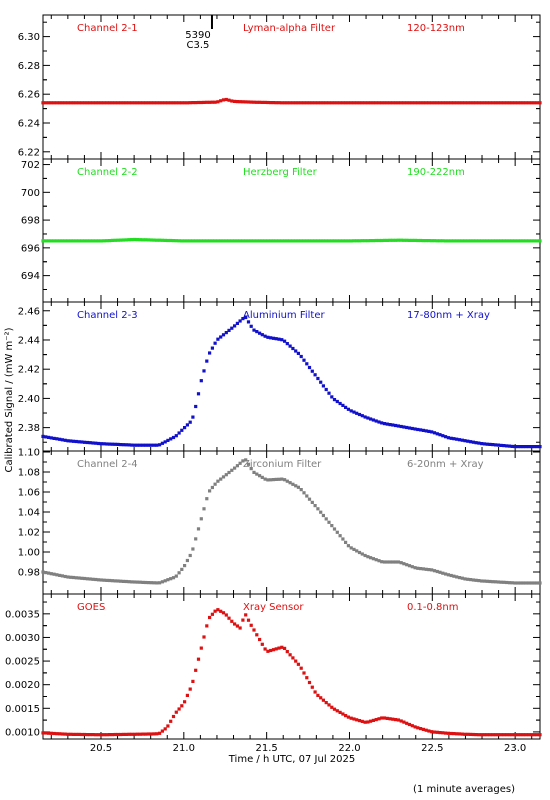 This screenshot has height=800, width=550. I want to click on y-axis-title: Calibrated Signal / (mW m⁻²), so click(9, 399).